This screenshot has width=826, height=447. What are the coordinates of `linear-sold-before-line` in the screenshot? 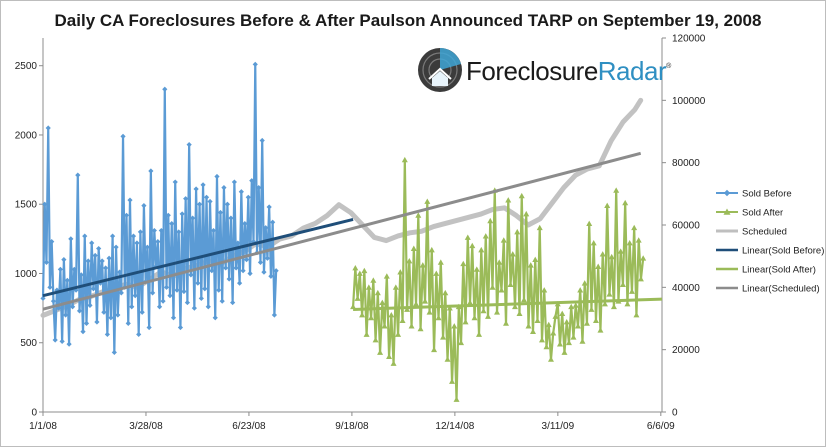 It's located at (198, 258).